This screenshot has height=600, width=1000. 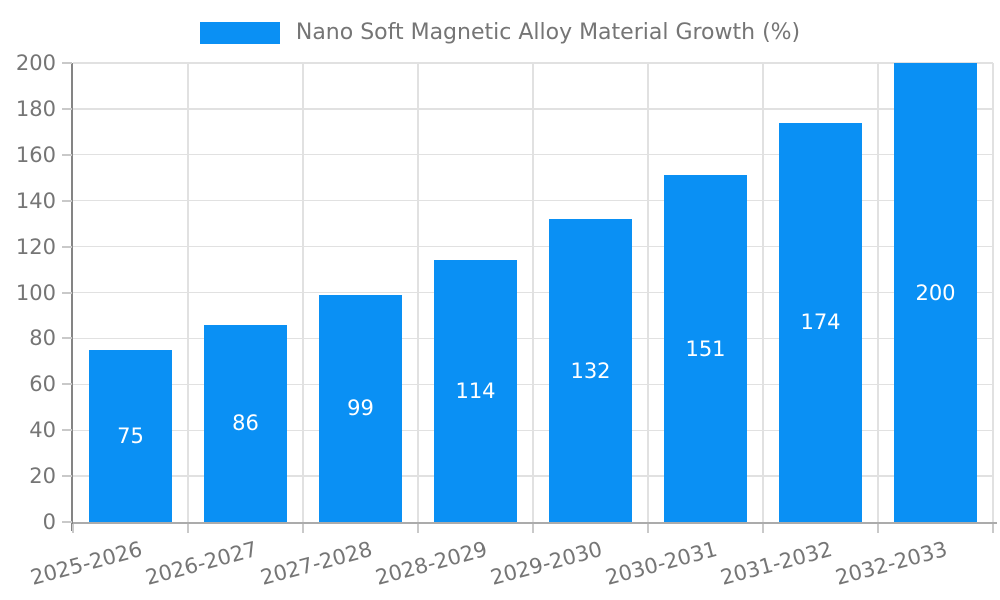 I want to click on y-axis-tick-label: 200, so click(x=35, y=63).